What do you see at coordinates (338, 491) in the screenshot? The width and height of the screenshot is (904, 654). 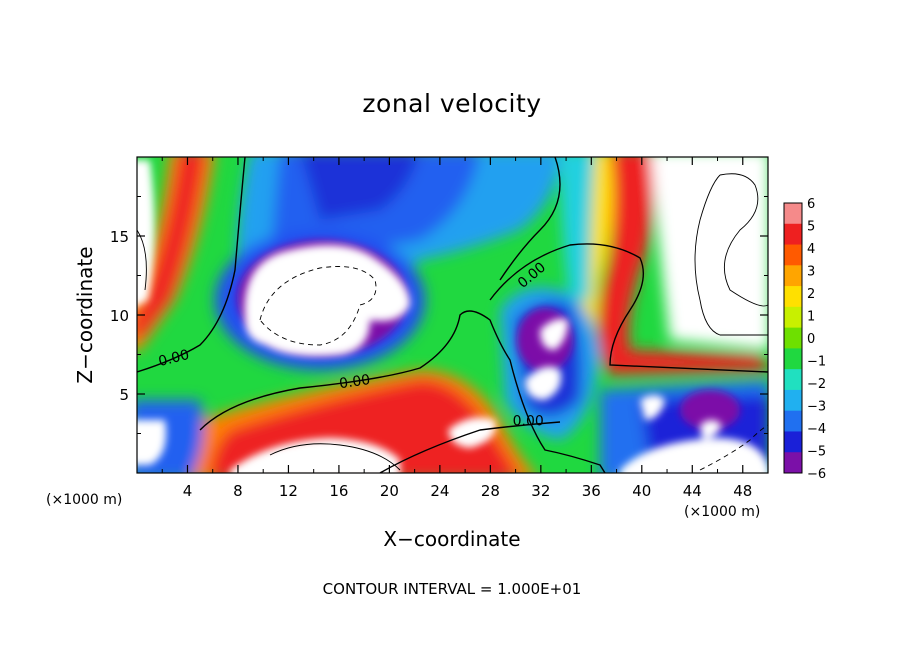 I see `x-tick-label: 16` at bounding box center [338, 491].